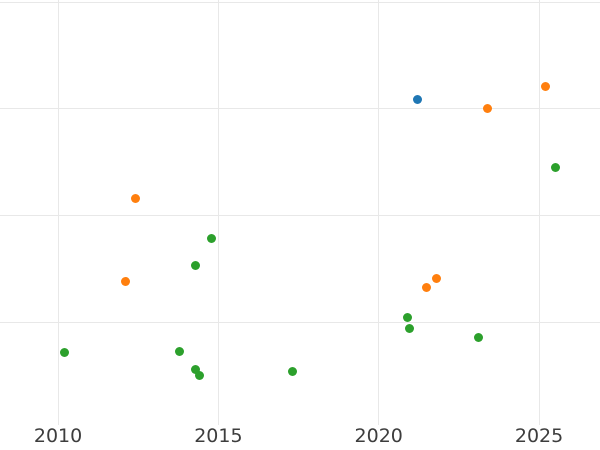 Image resolution: width=600 pixels, height=450 pixels. I want to click on x-tick-label: 2015, so click(218, 436).